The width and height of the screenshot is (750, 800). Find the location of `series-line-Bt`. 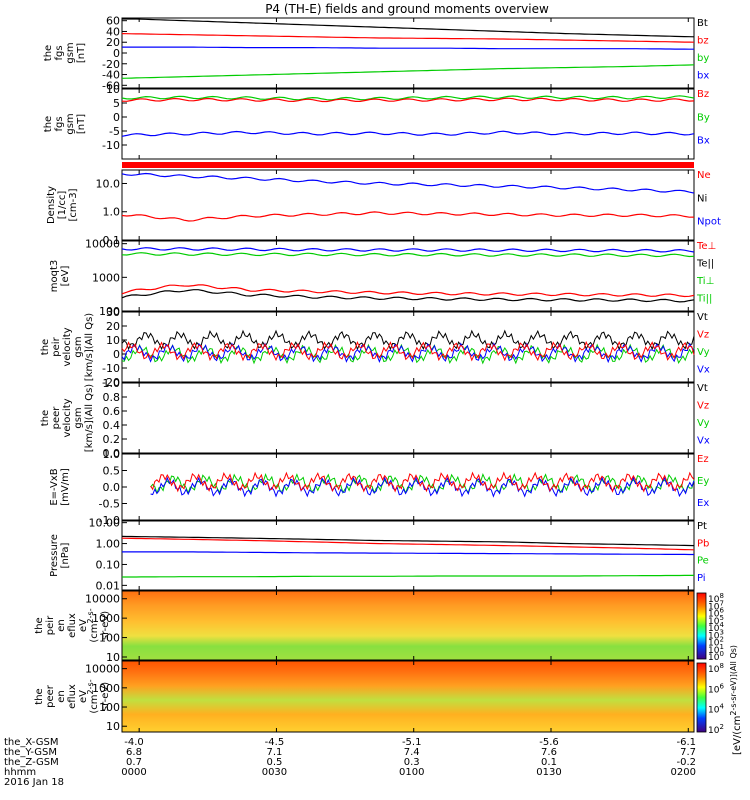

series-line-Bt is located at coordinates (408, 28).